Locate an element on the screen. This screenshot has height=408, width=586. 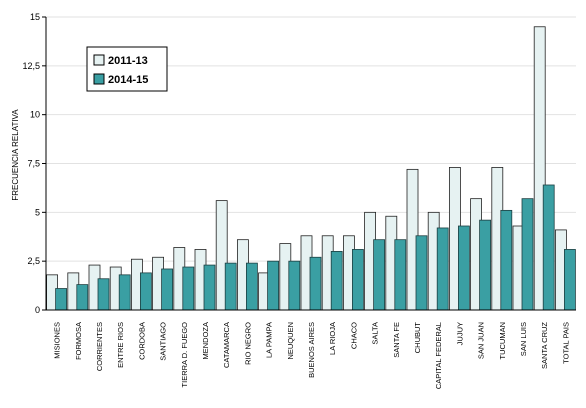
category-label: SANTIAGO is located at coordinates (163, 341).